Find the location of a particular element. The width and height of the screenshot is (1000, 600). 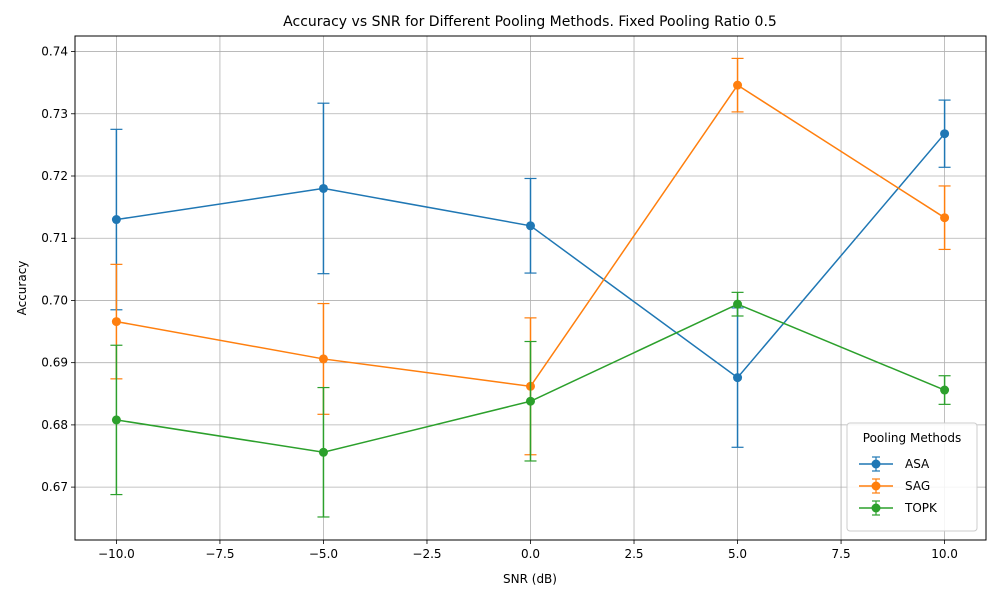

x-axis-title: SNR (dB) is located at coordinates (530, 579).